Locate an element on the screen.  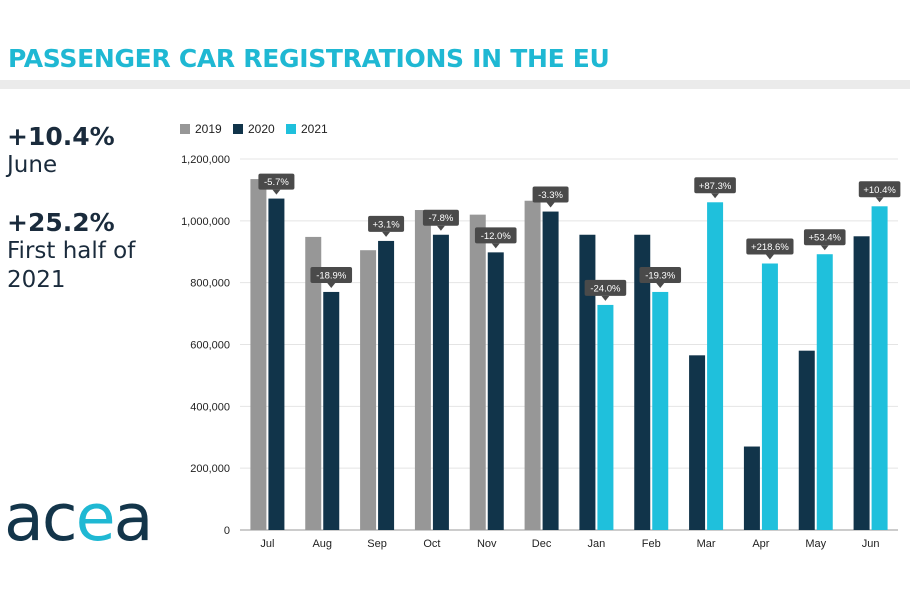
x-tick-label: Aug is located at coordinates (322, 544).